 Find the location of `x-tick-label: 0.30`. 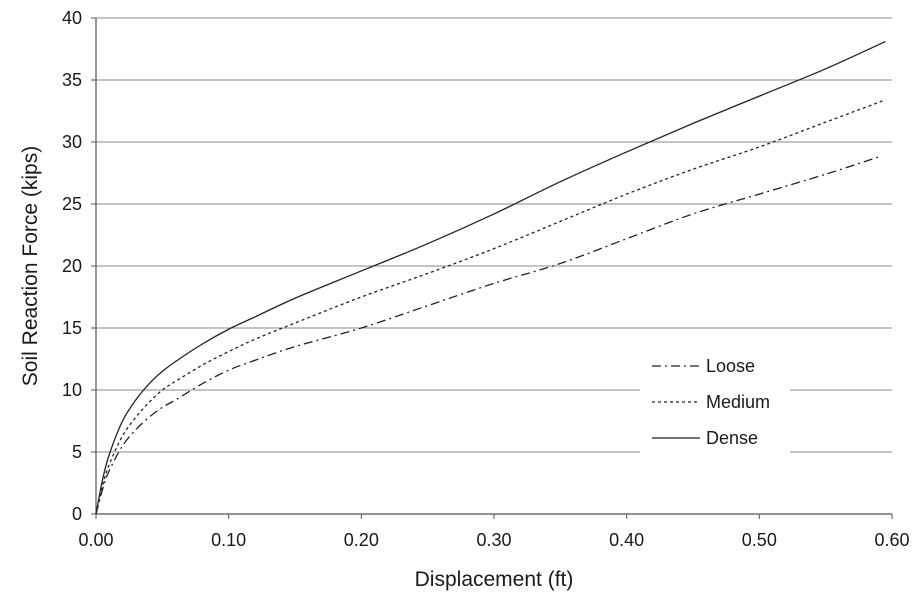

x-tick-label: 0.30 is located at coordinates (493, 540).